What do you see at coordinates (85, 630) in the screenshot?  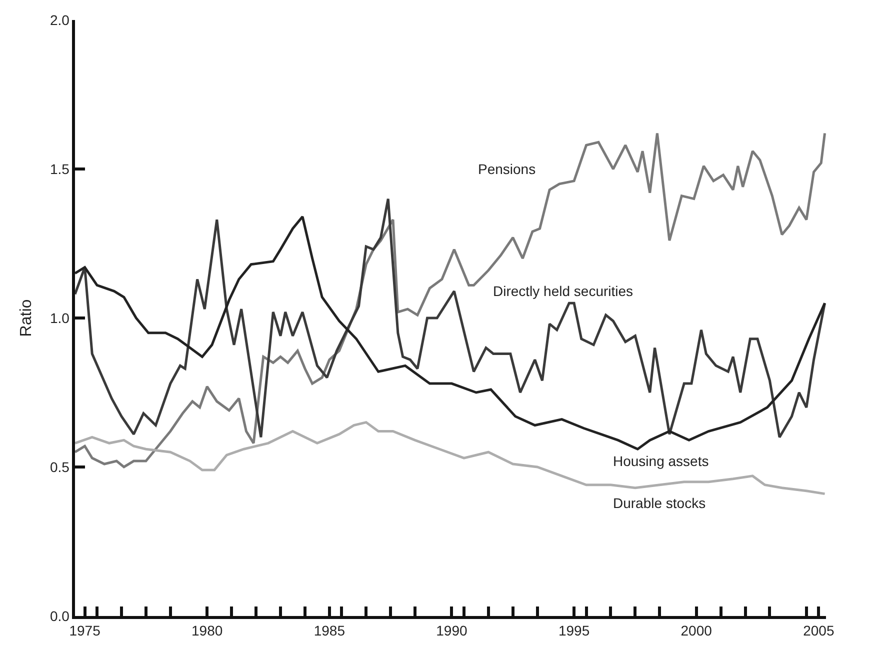 I see `x-tick-label: 1975` at bounding box center [85, 630].